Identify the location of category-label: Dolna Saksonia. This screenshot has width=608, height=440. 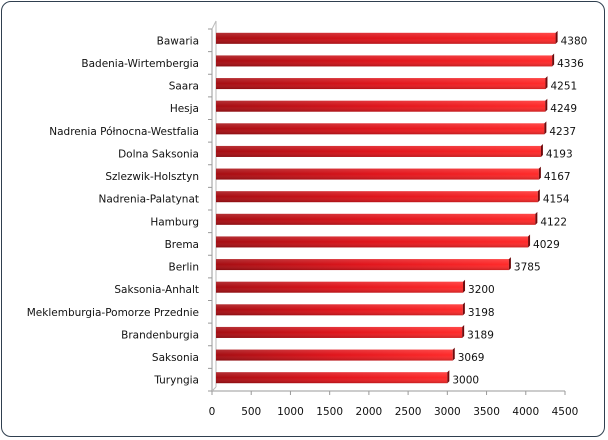
(158, 154).